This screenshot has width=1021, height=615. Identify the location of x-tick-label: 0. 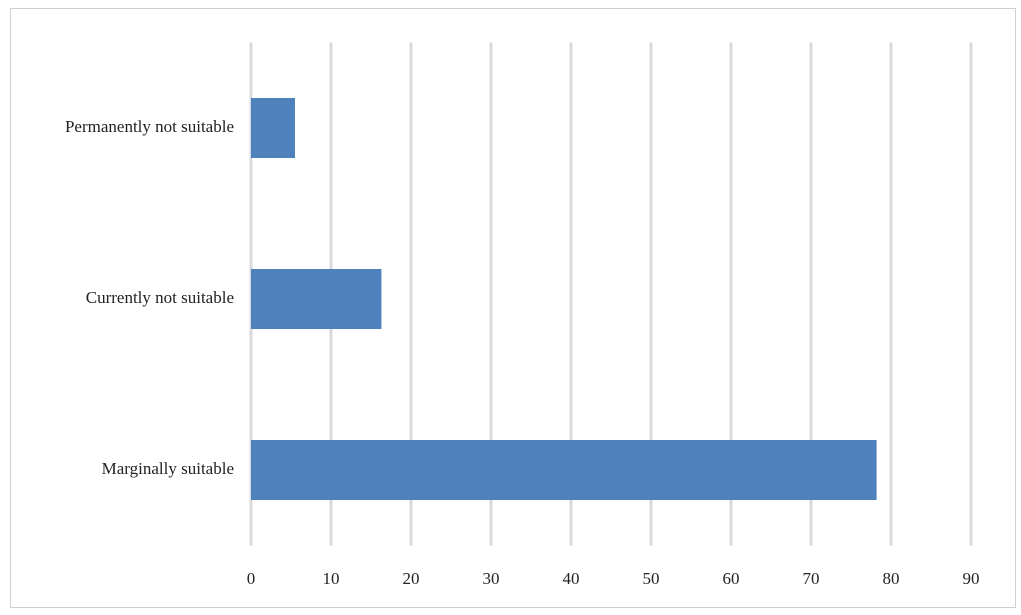
(251, 578).